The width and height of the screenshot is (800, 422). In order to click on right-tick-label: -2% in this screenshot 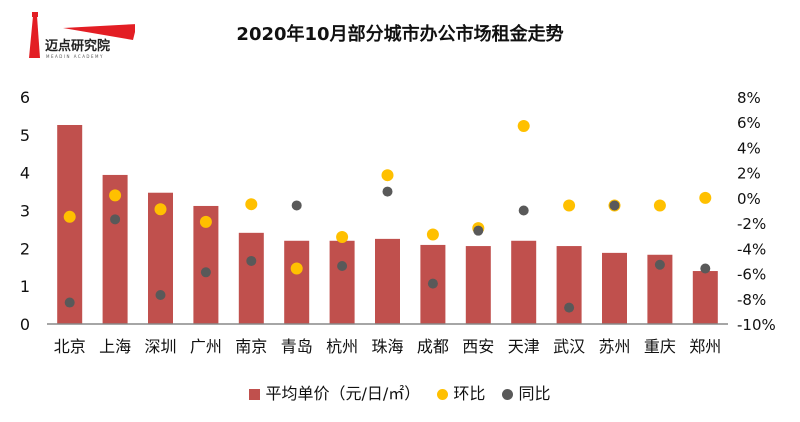, I will do `click(751, 224)`.